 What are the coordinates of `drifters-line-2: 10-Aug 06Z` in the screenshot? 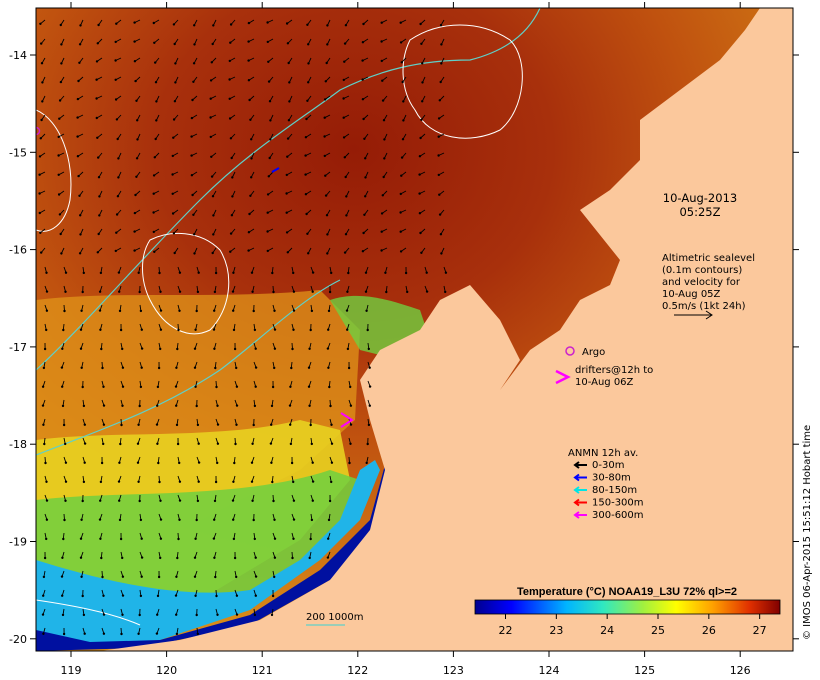 It's located at (604, 382).